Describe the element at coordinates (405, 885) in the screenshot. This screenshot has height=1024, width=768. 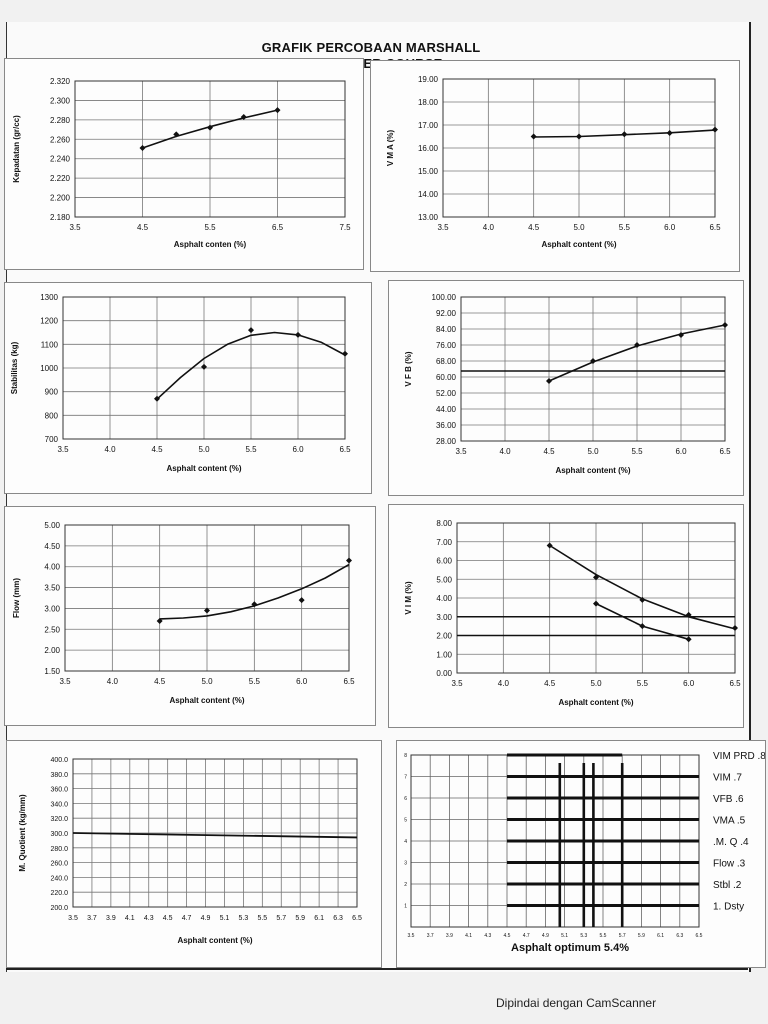
I see `y-tick-label: 2` at that location.